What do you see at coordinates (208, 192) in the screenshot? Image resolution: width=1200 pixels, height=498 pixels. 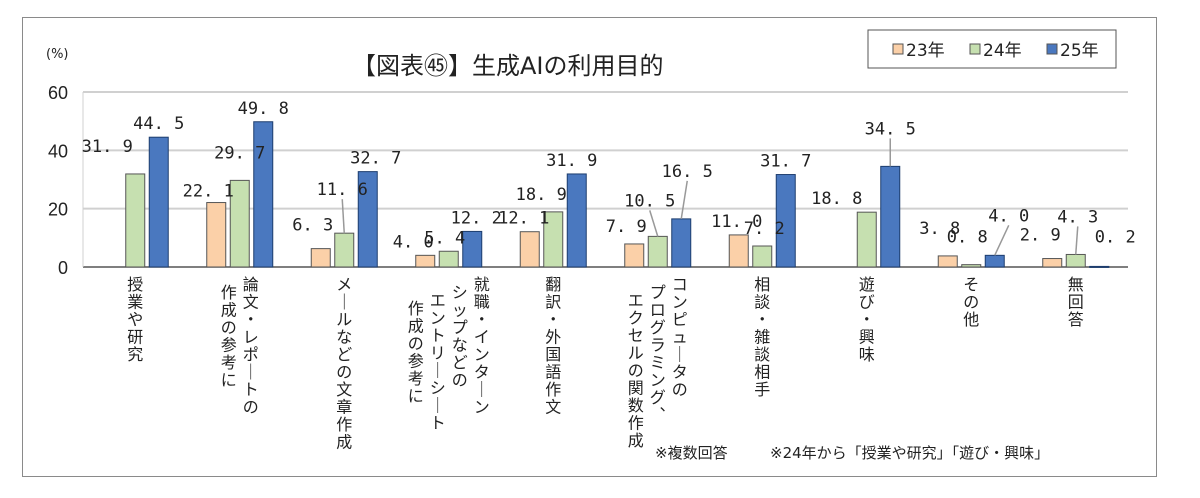 I see `data-label: 22. 1` at bounding box center [208, 192].